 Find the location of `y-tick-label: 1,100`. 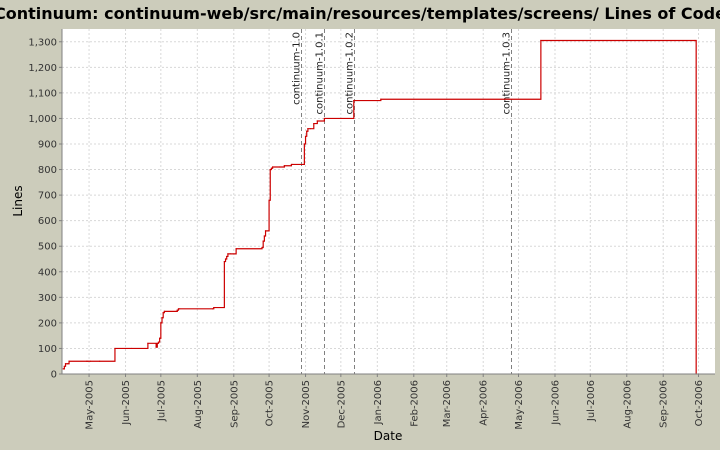

y-tick-label: 1,100 is located at coordinates (42, 93).